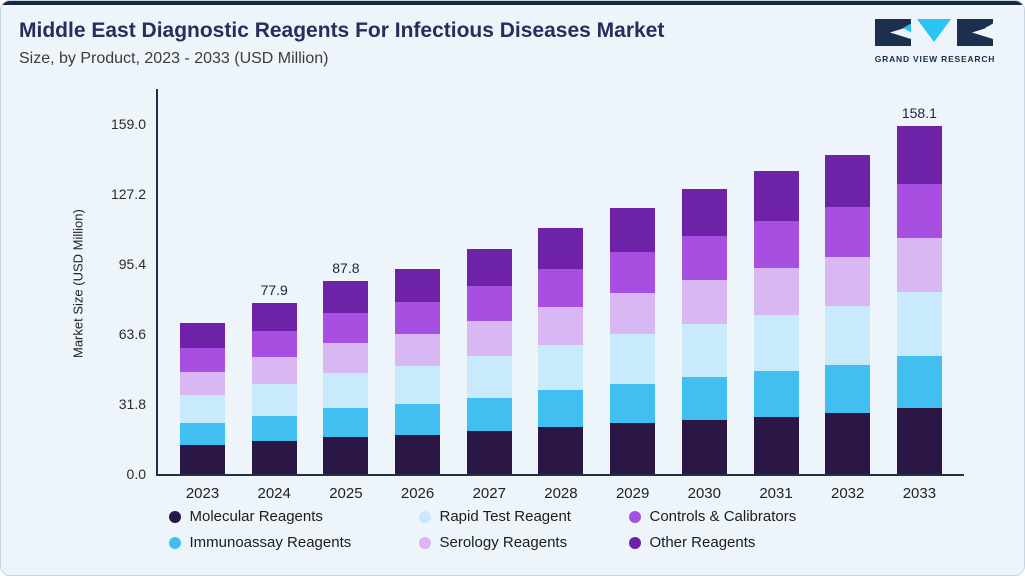 The height and width of the screenshot is (576, 1025). Describe the element at coordinates (346, 268) in the screenshot. I see `bar-total-label: 87.8` at that location.